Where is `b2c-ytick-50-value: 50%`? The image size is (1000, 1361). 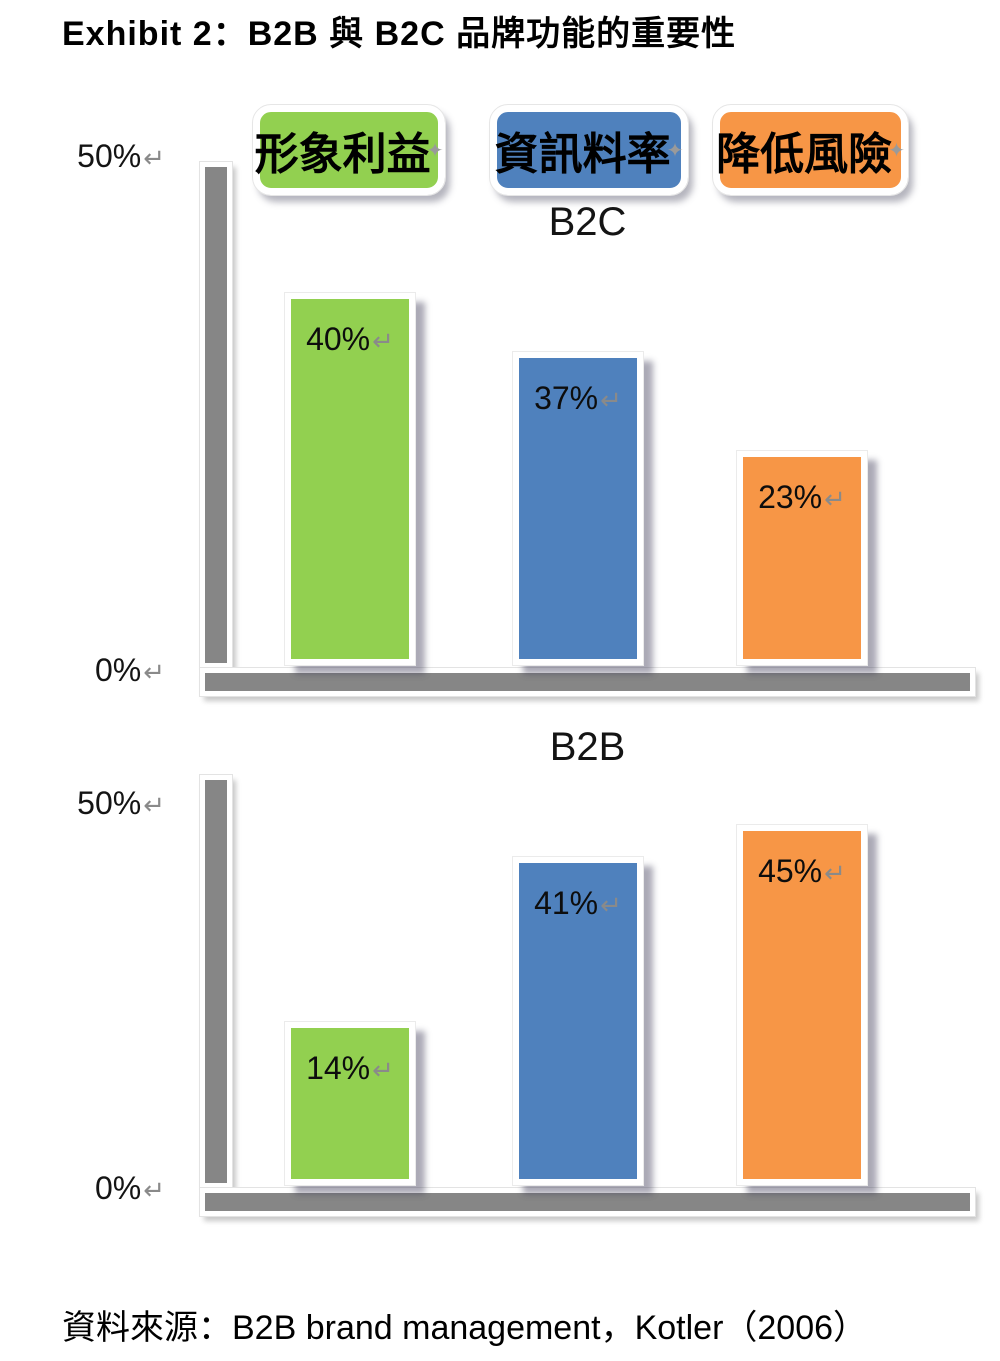 b2c-ytick-50-value: 50% is located at coordinates (109, 156).